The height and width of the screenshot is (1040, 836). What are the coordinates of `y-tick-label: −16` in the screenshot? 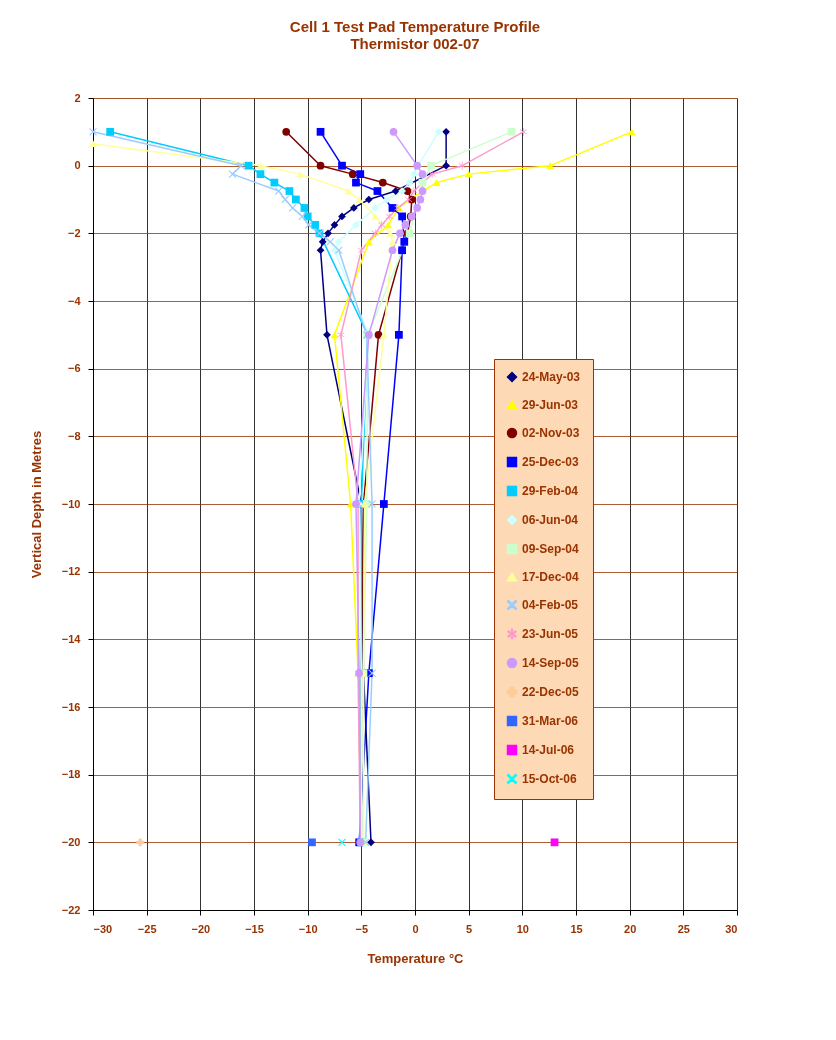 It's located at (71, 706).